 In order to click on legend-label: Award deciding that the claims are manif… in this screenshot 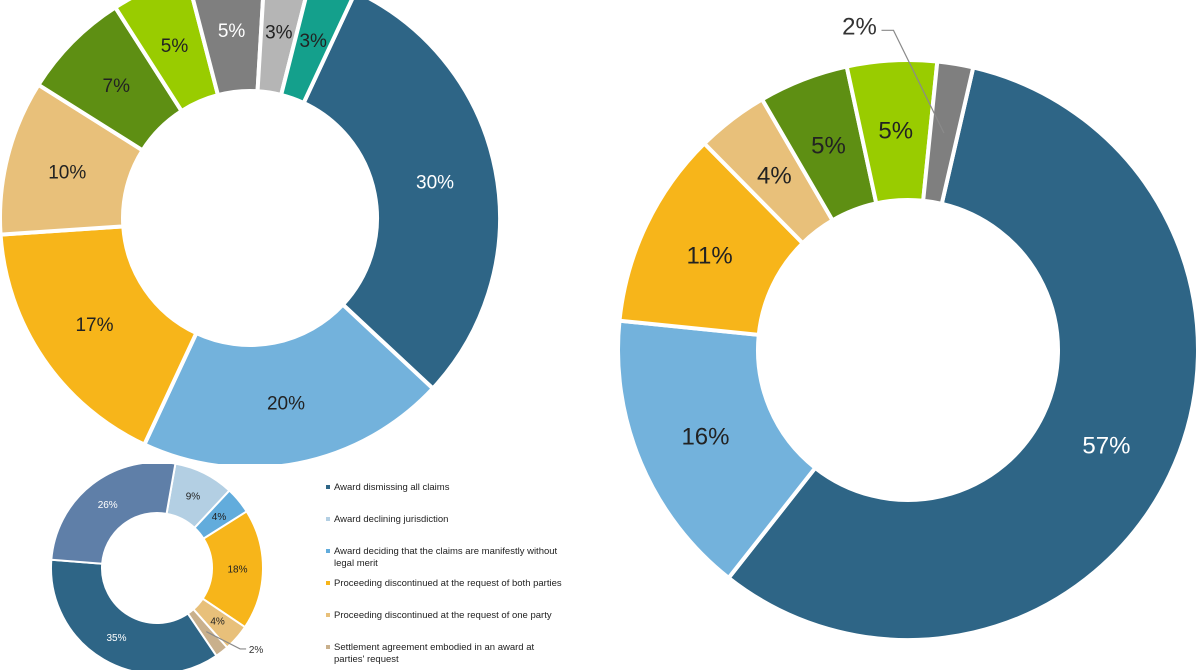, I will do `click(446, 557)`.